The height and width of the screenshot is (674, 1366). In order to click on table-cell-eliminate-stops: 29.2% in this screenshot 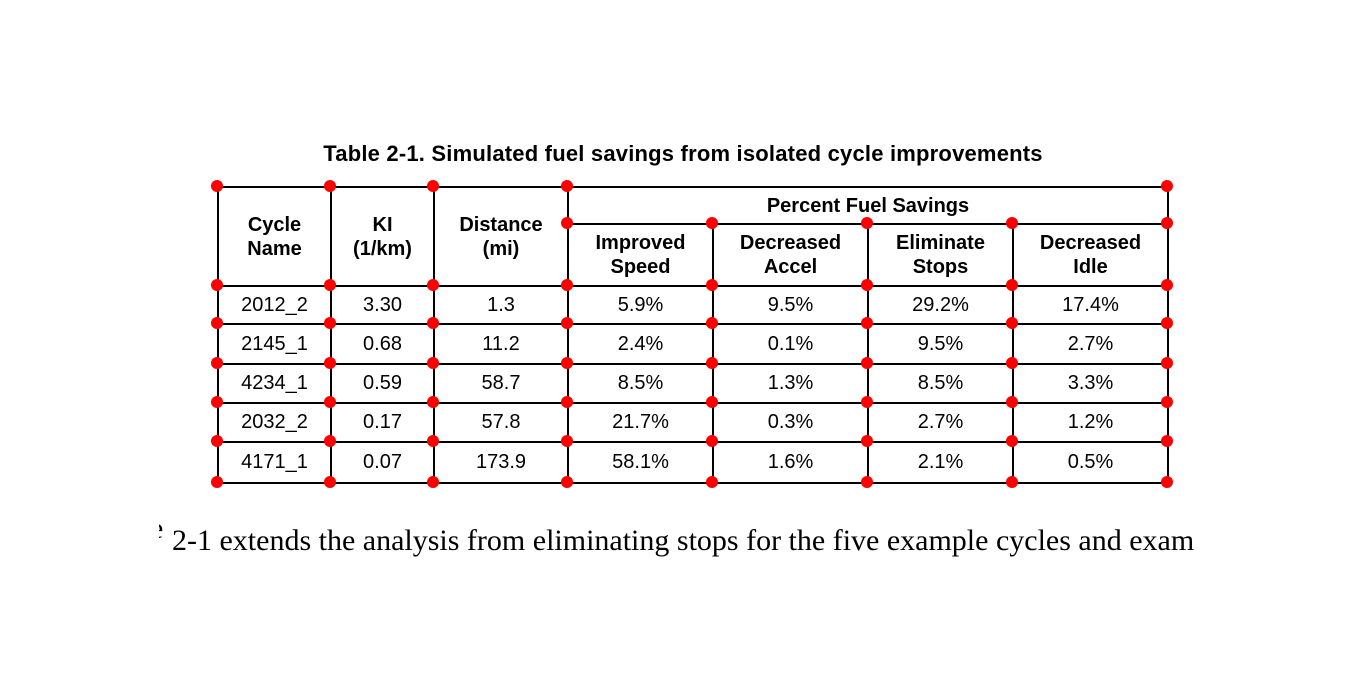, I will do `click(940, 305)`.